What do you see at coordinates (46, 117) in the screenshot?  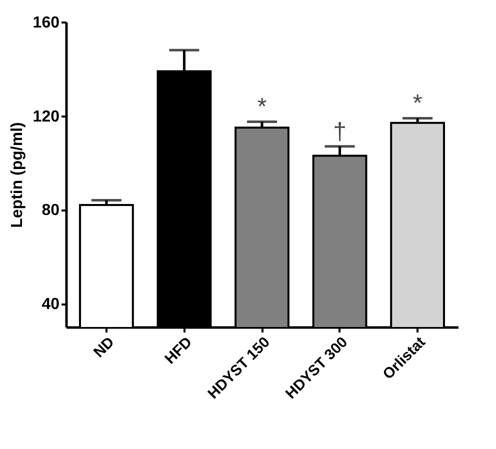 I see `y-tick-label: 120` at bounding box center [46, 117].